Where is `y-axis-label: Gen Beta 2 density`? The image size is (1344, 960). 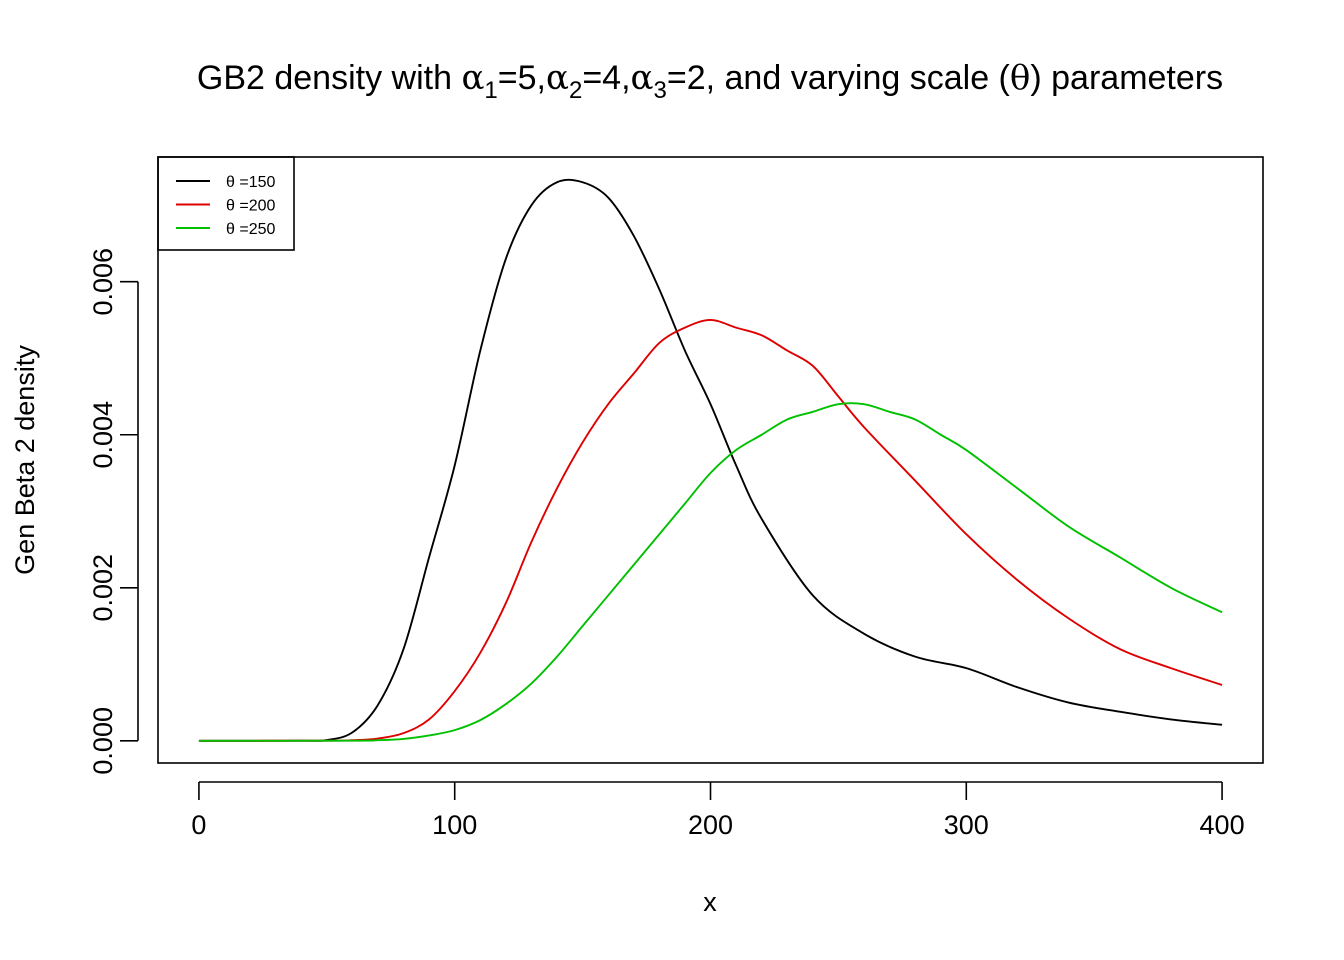
y-axis-label: Gen Beta 2 density is located at coordinates (25, 460).